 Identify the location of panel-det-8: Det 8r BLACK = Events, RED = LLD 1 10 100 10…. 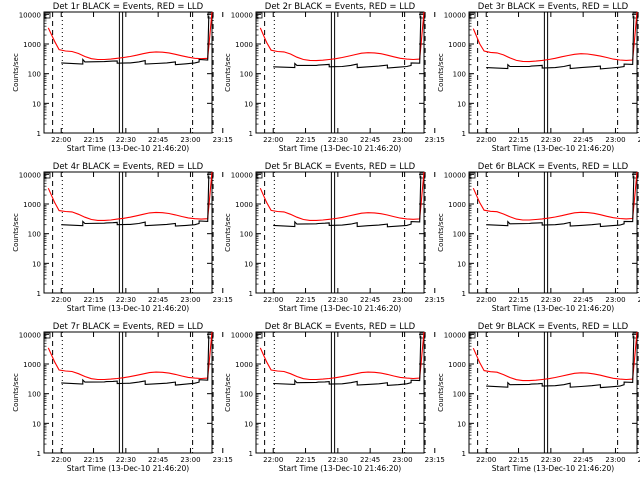
(334, 397).